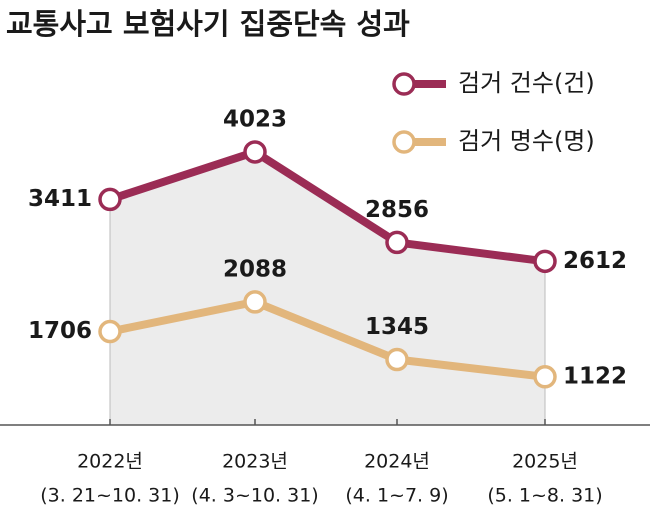 Image resolution: width=650 pixels, height=516 pixels. What do you see at coordinates (396, 496) in the screenshot?
I see `x-tick-label: (4. 1~7. 9)` at bounding box center [396, 496].